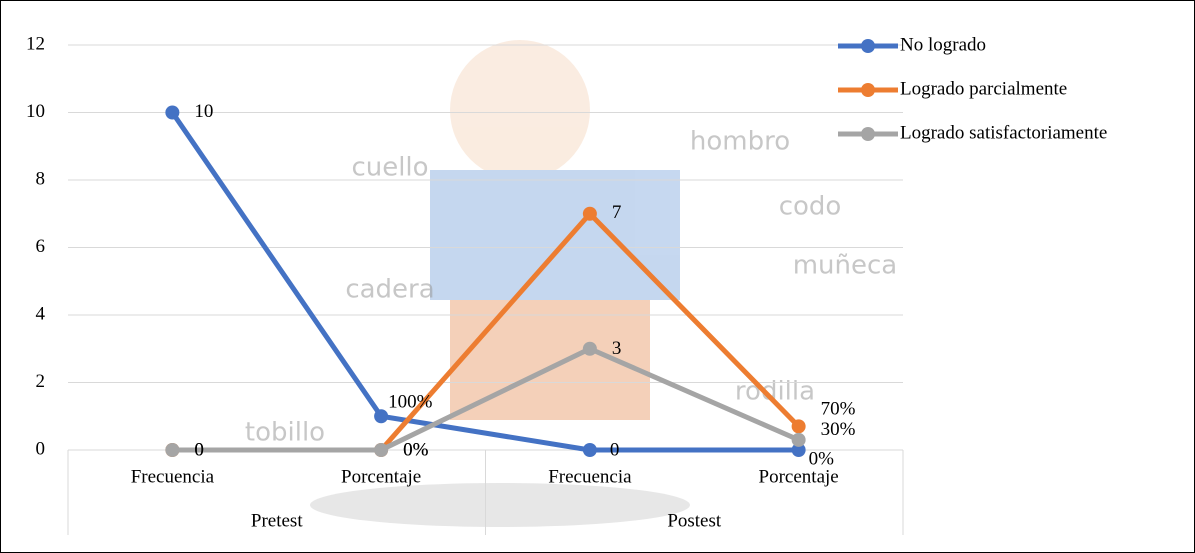 This screenshot has height=553, width=1195. I want to click on background-label: muñeca, so click(845, 266).